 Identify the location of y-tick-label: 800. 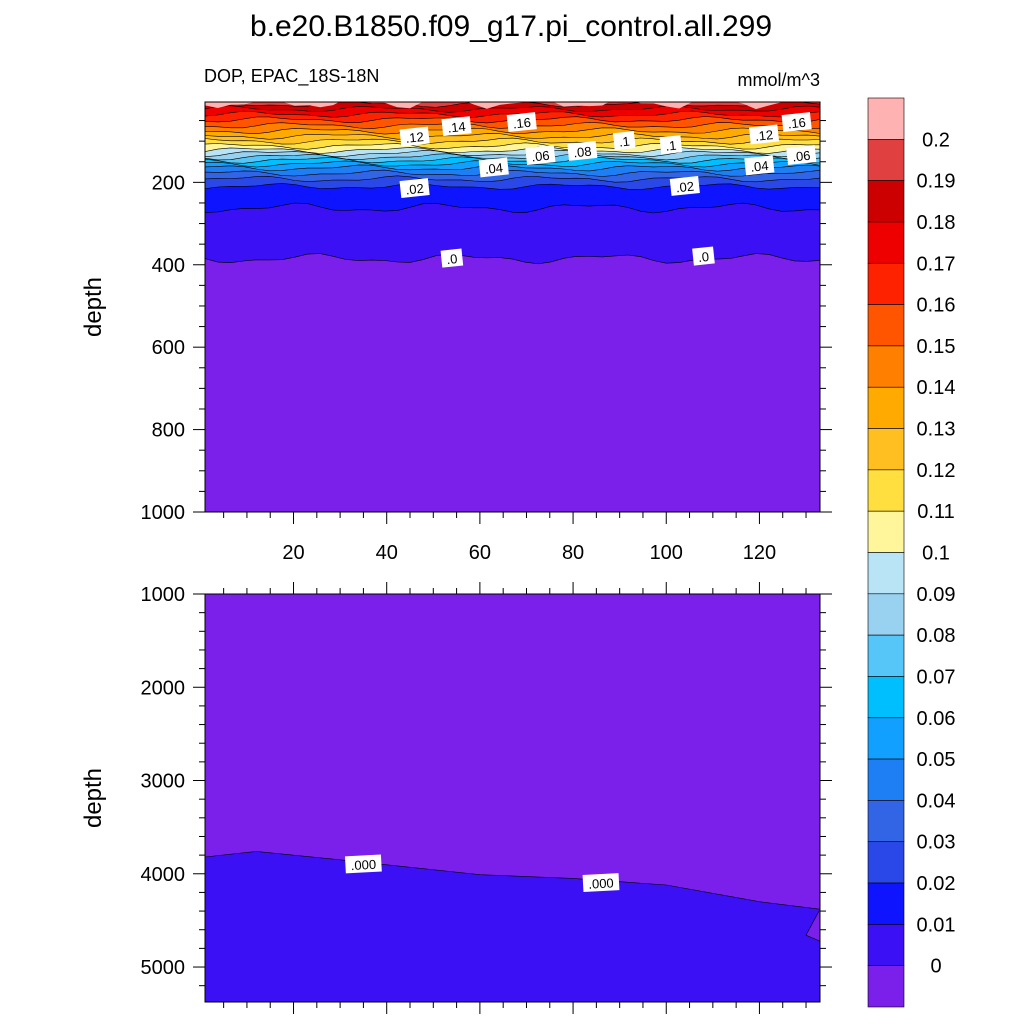
(168, 431).